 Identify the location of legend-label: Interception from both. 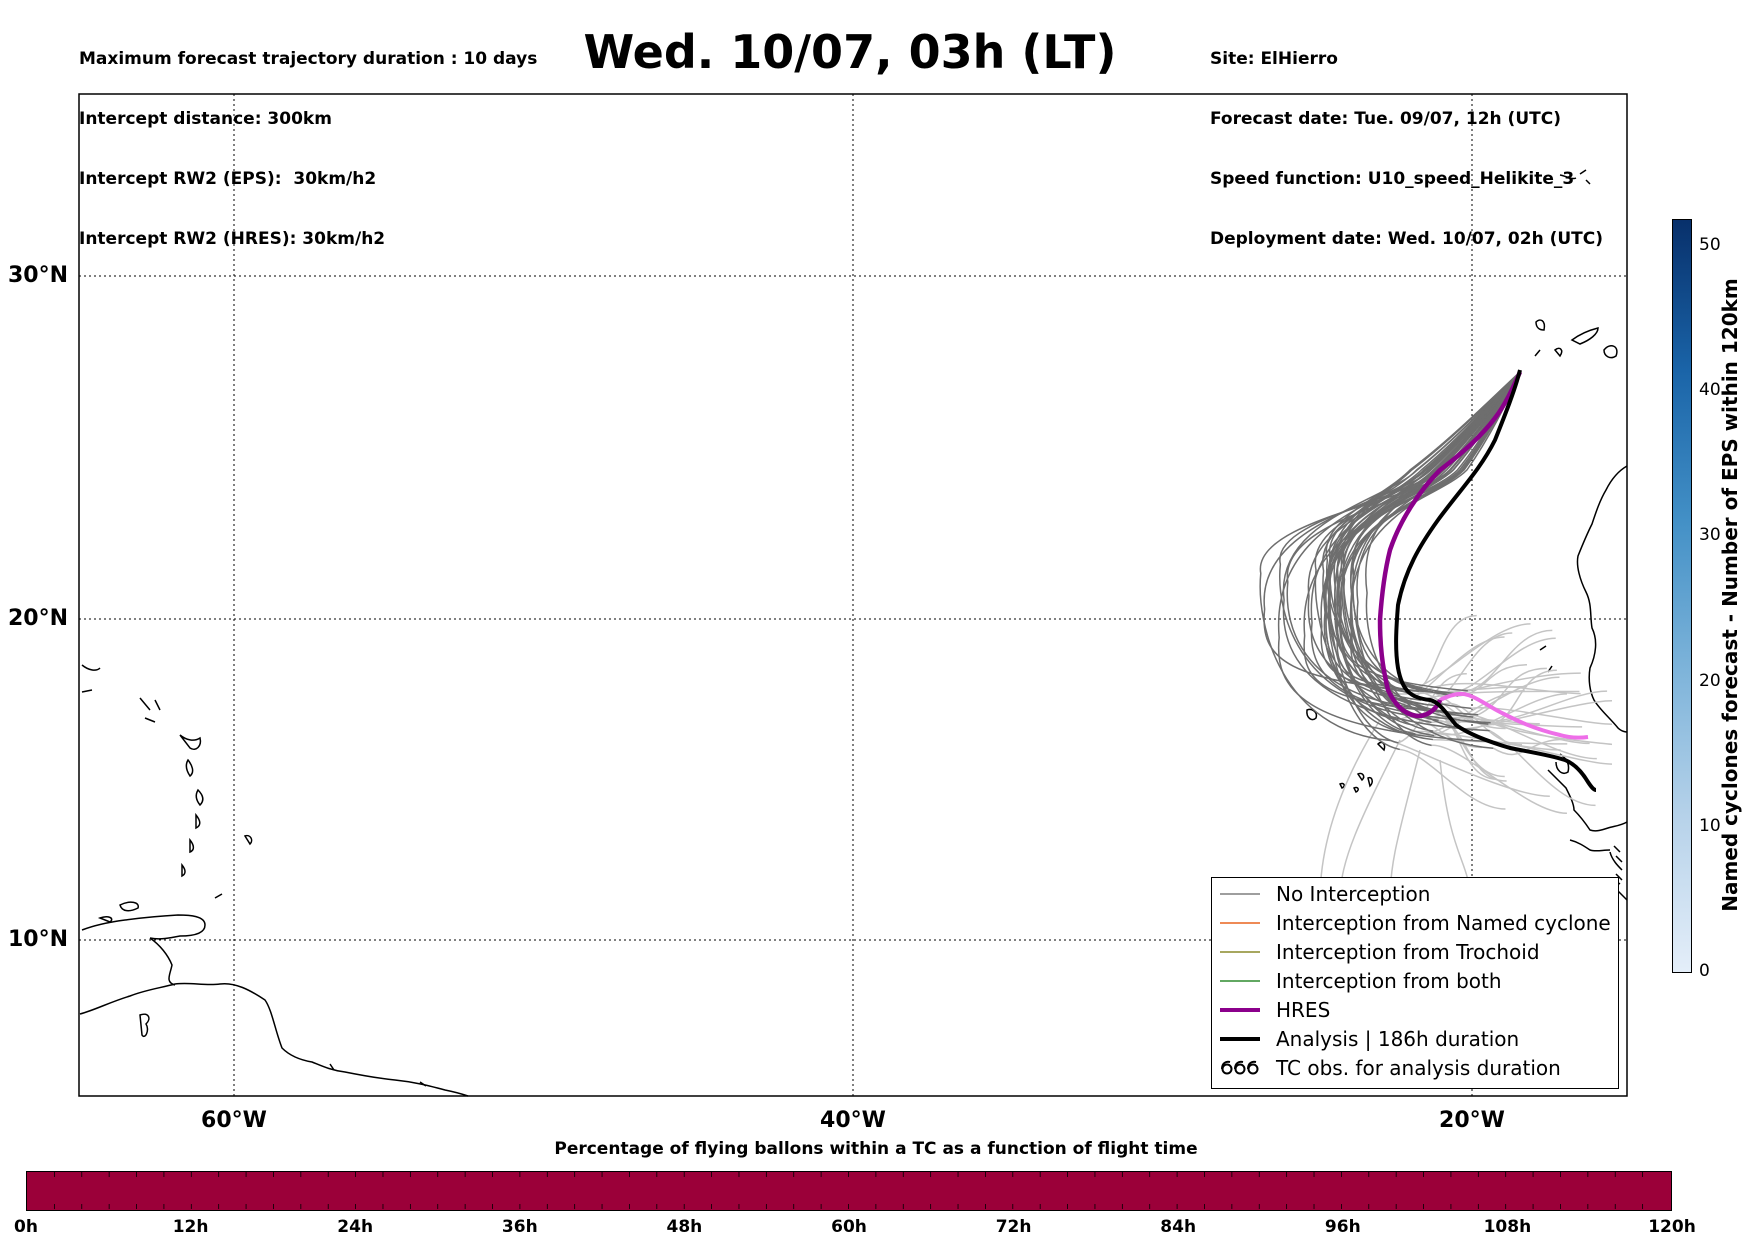
(1389, 981).